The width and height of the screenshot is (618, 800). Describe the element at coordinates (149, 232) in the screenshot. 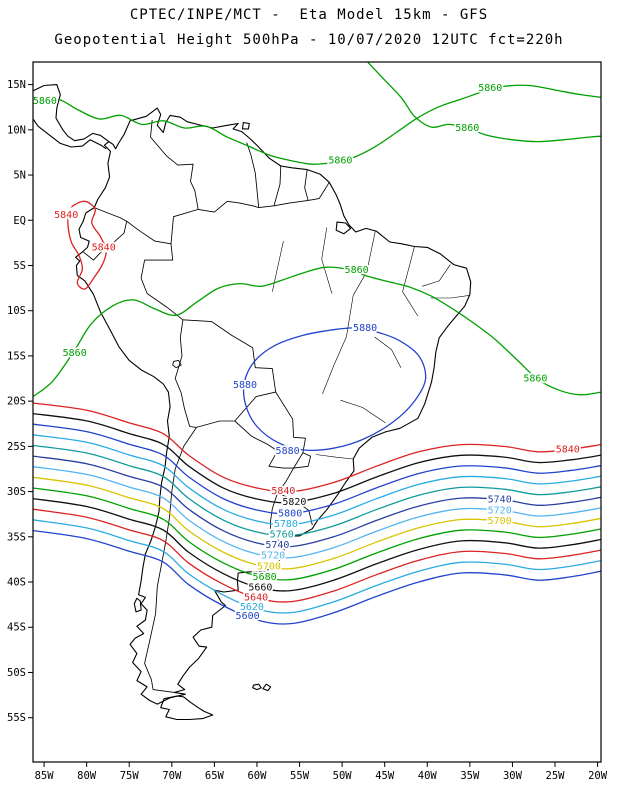

I see `border-colombia-peru` at that location.